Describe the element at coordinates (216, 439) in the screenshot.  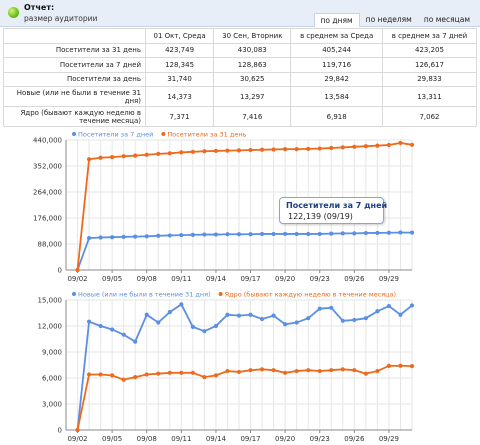
I see `x-tick-label: 09/14` at that location.